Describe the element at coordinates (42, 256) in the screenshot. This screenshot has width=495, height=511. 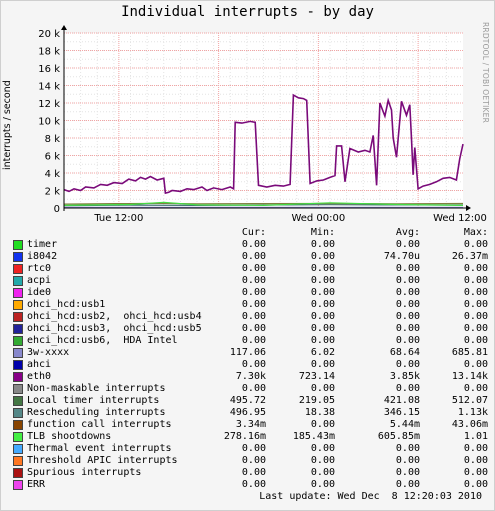
I see `legend-series-name: i8042` at that location.